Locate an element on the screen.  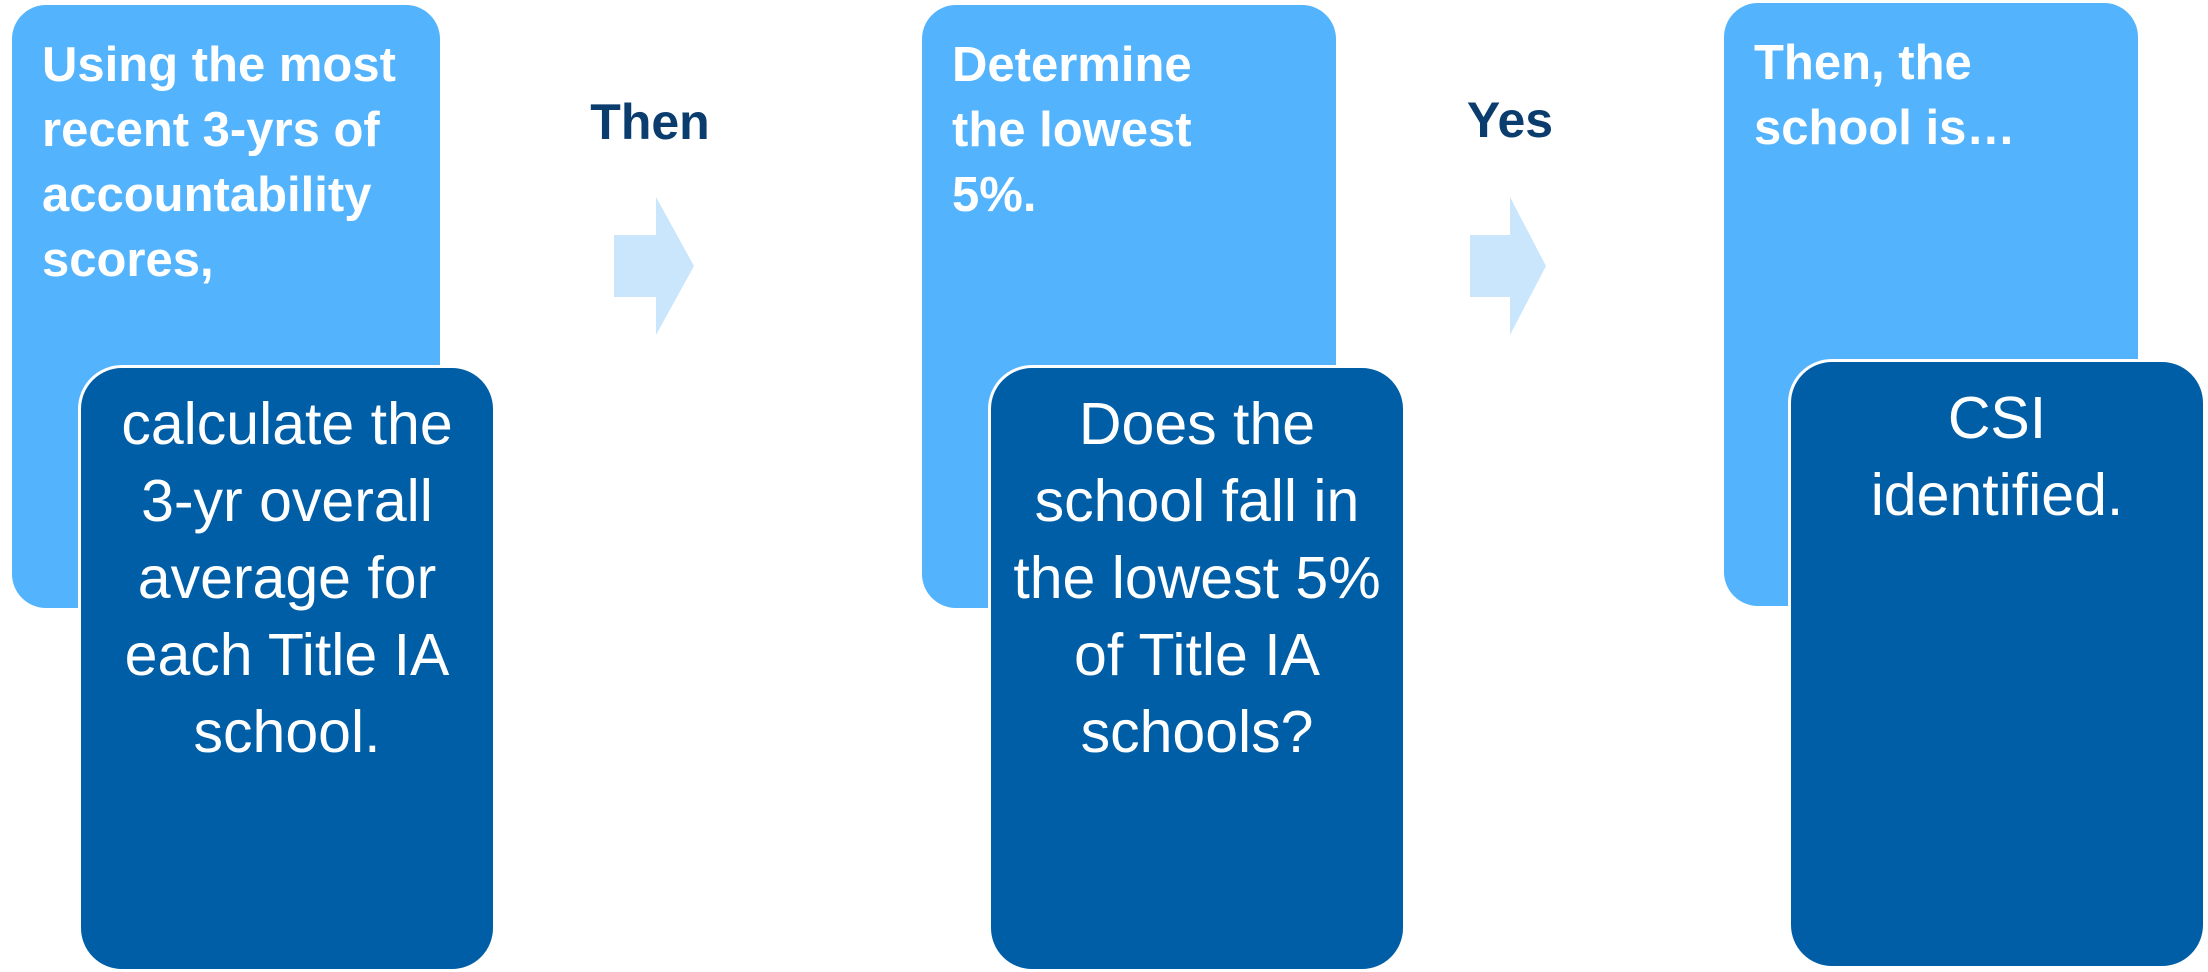
step-3-detail-text: CSI identified. is located at coordinates (1997, 456).